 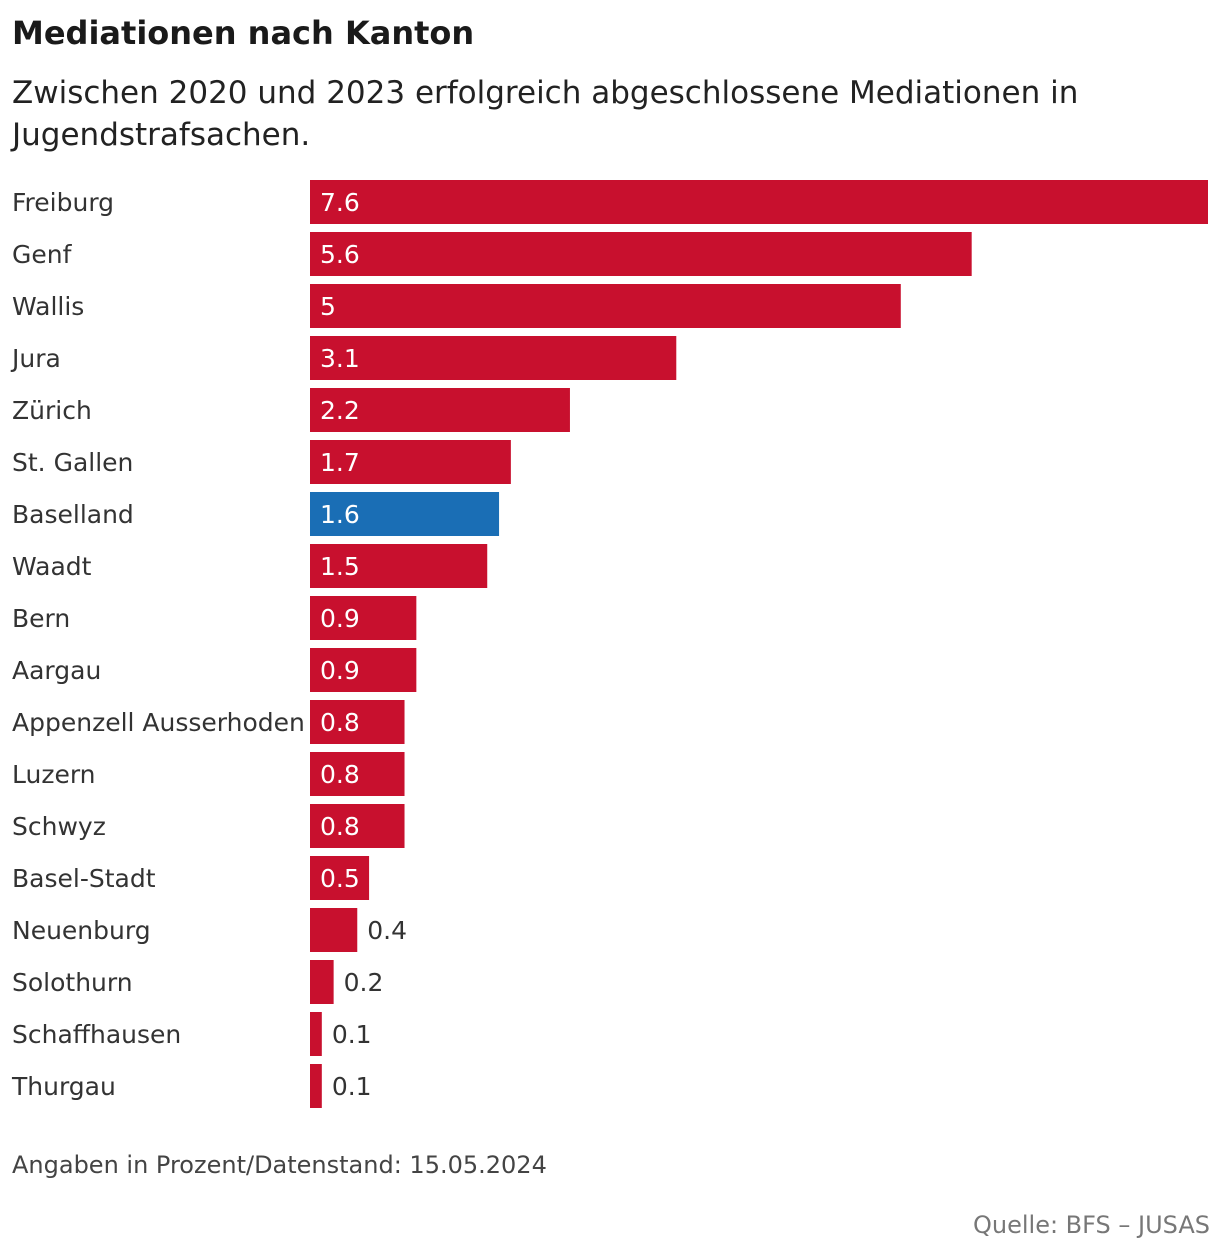 I want to click on category-label-schaffhausen: Schaffhausen, so click(x=96, y=1034).